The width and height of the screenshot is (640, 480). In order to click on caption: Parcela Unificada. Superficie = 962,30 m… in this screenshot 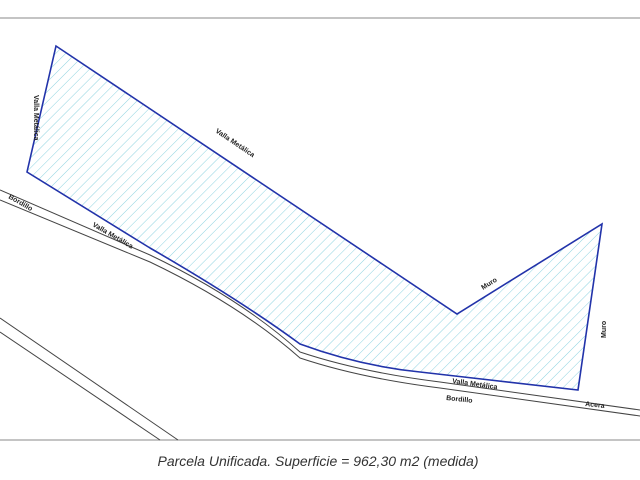, I will do `click(317, 461)`.